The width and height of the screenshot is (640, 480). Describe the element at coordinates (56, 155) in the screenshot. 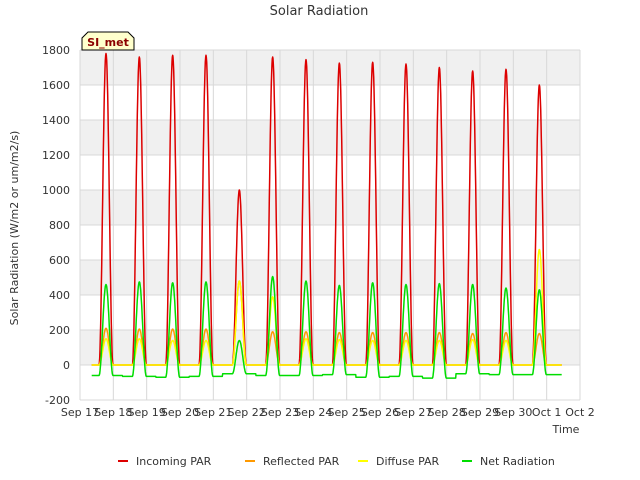

I see `y-tick-label: 1200` at that location.